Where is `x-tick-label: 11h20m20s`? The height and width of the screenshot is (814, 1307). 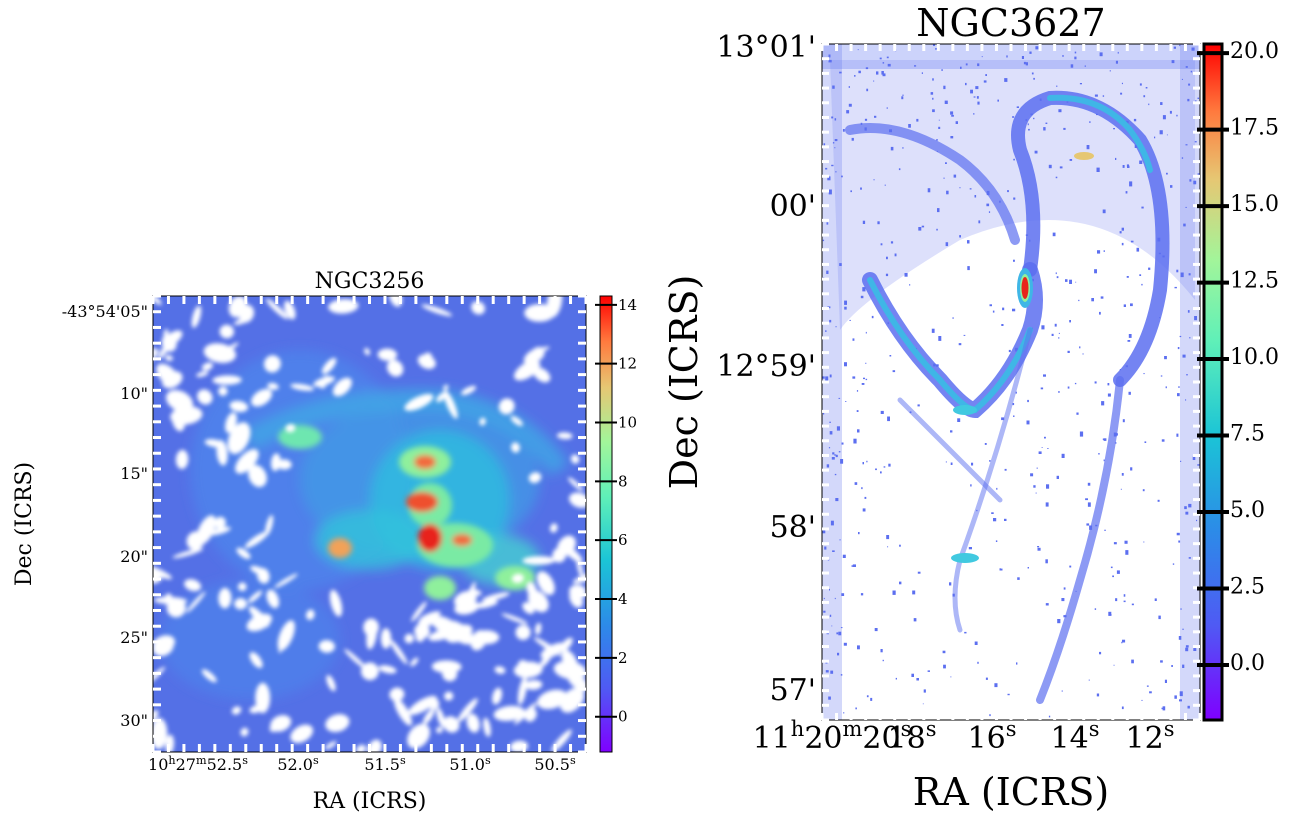
x-tick-label: 11h20m20s is located at coordinates (832, 736).